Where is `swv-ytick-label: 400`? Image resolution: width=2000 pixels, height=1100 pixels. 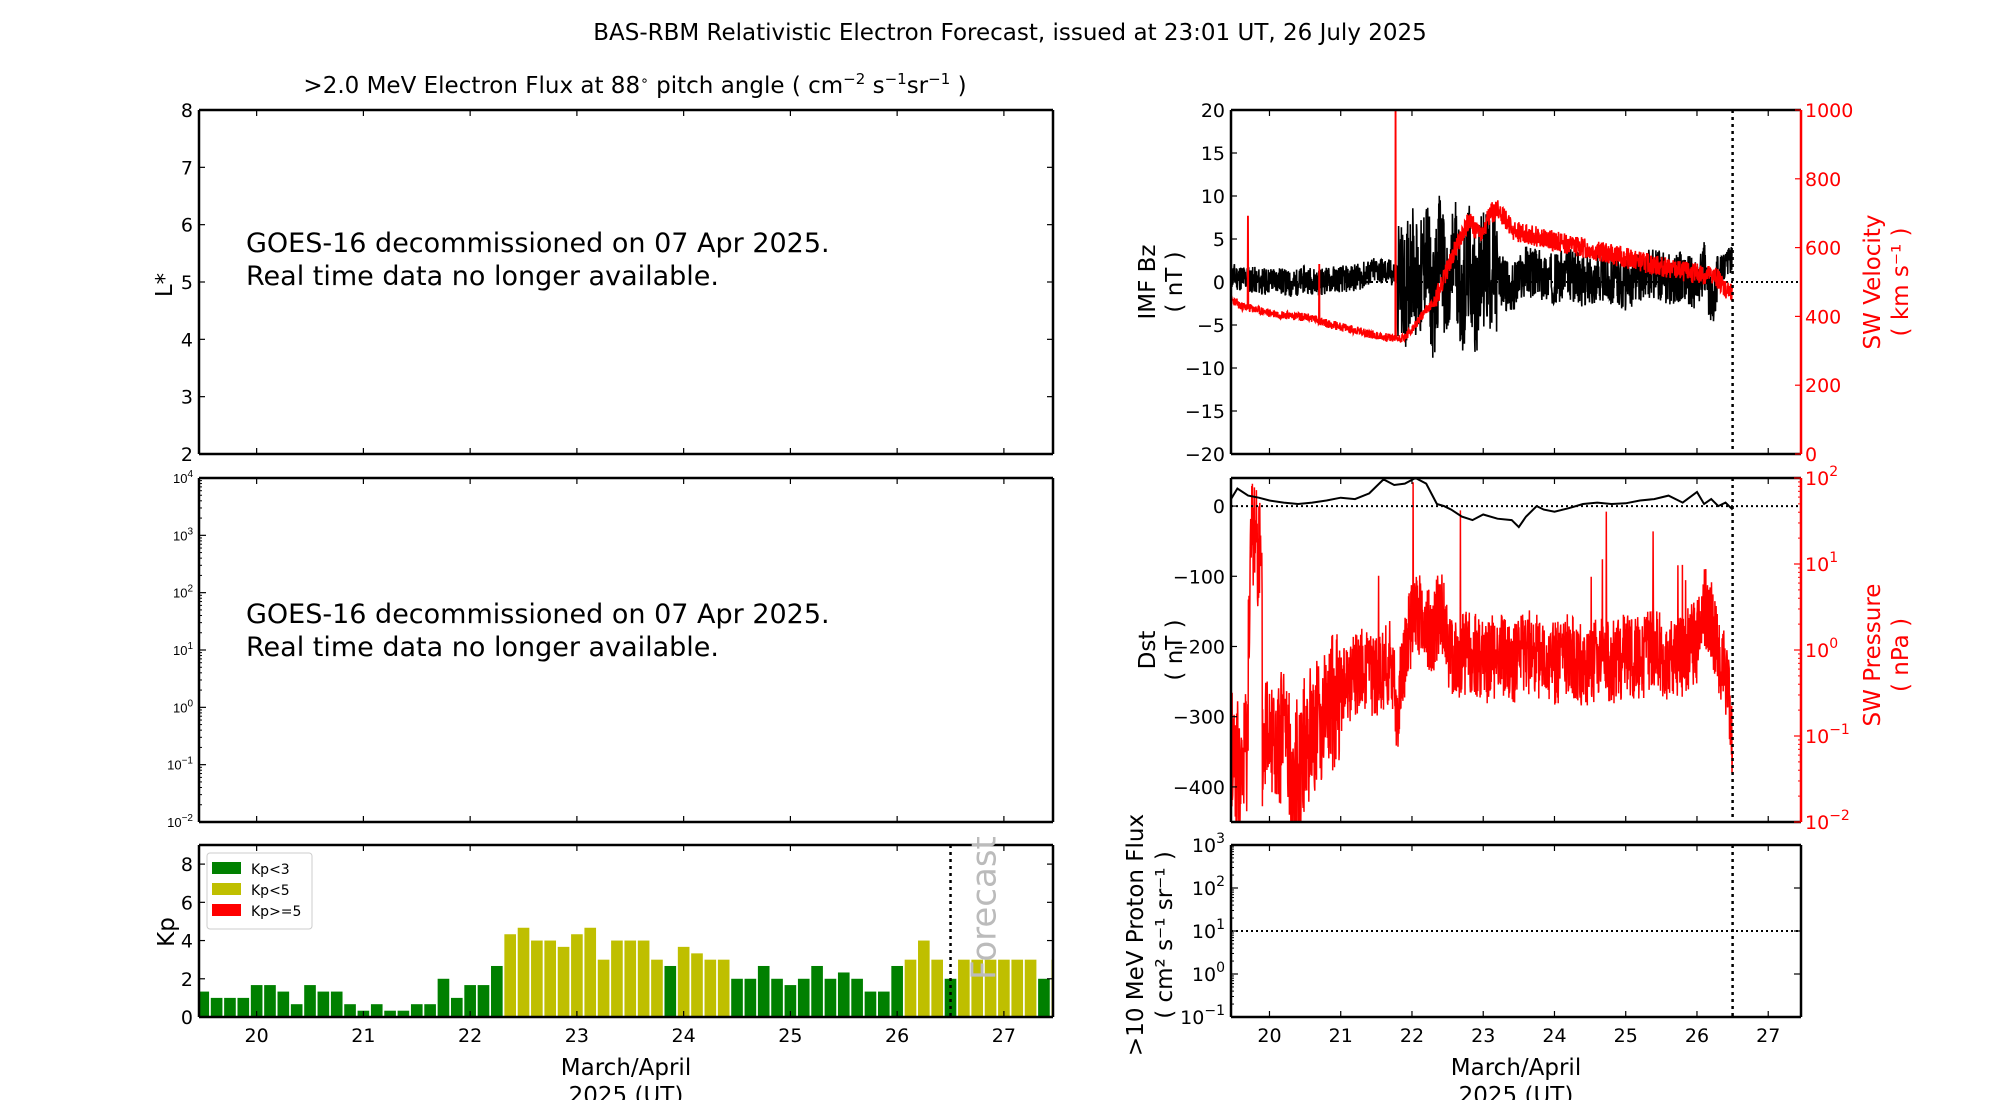
swv-ytick-label: 400 is located at coordinates (1823, 317).